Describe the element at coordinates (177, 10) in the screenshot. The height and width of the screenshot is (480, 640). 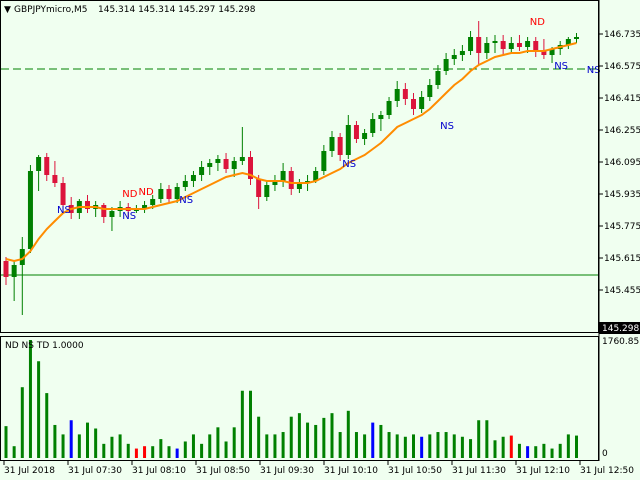
I see `ohlc-label: 145.314 145.314 145.297 145.298` at that location.